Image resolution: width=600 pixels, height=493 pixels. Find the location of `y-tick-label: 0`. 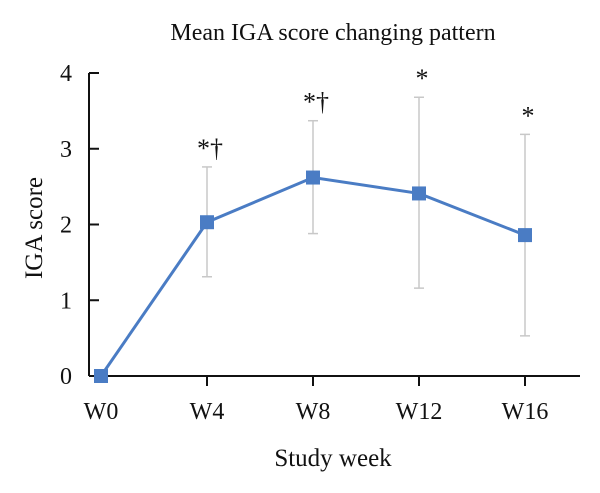

y-tick-label: 0 is located at coordinates (66, 377).